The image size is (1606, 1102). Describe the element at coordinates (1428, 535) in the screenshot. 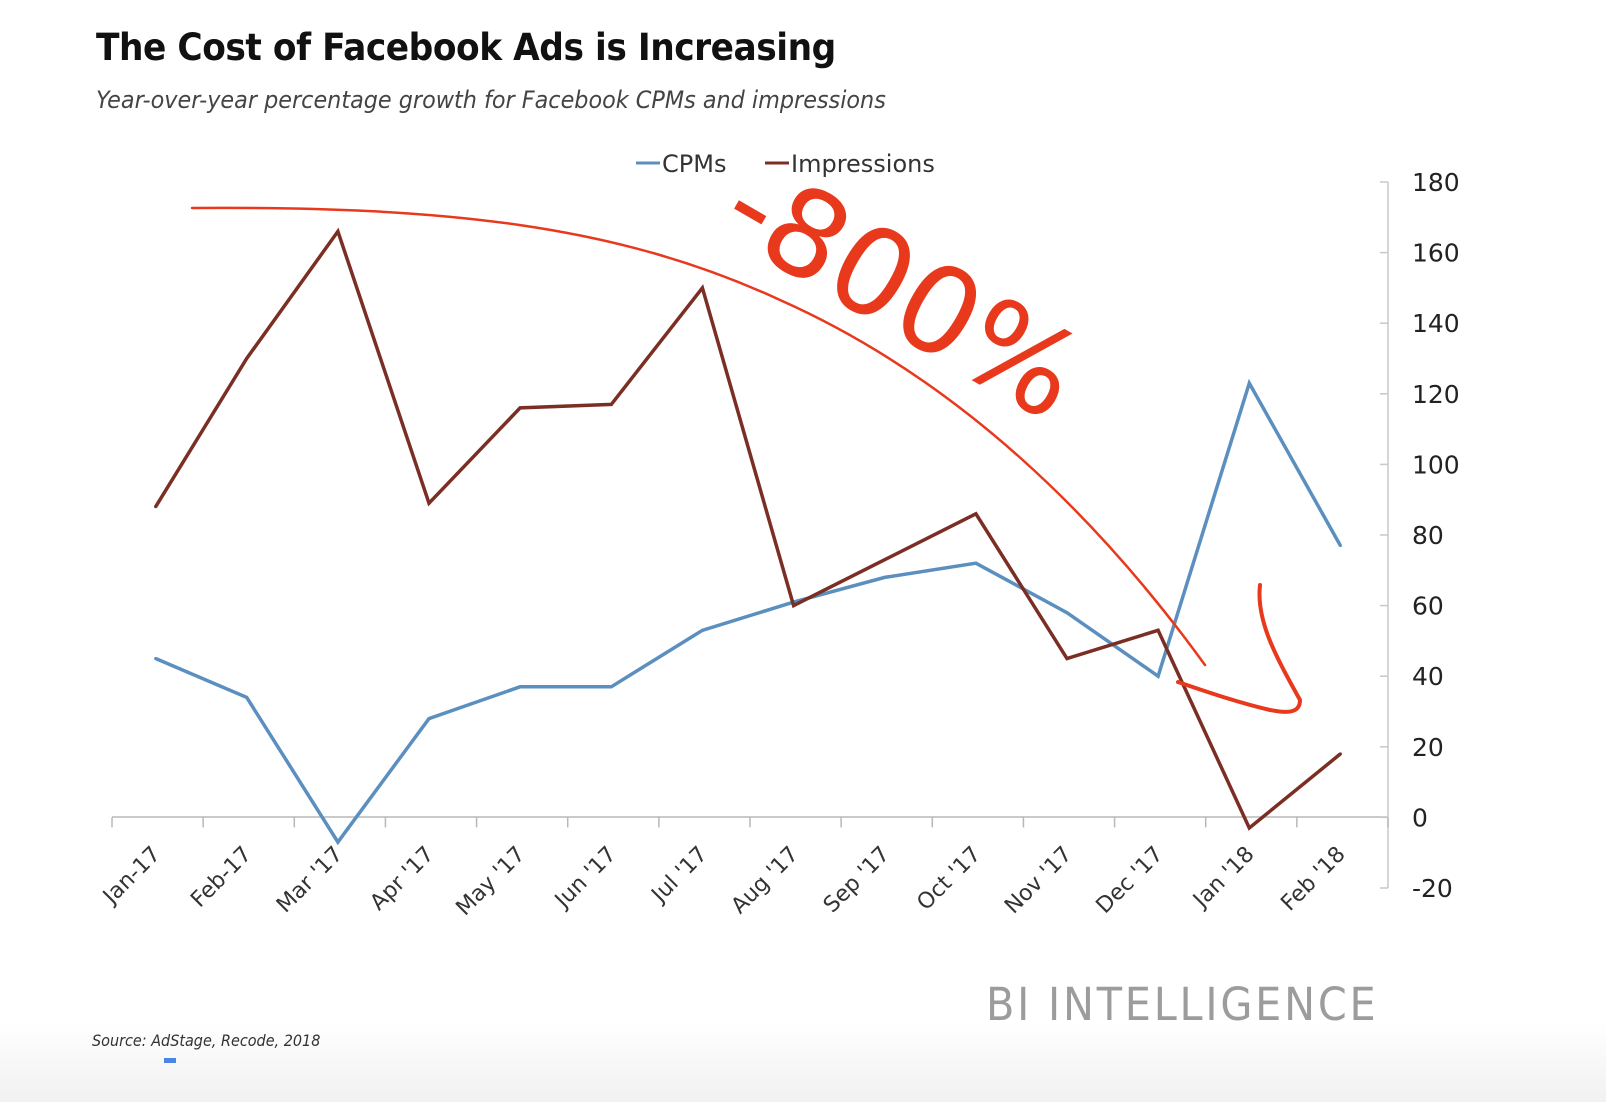

I see `y-tick-label: 80` at that location.